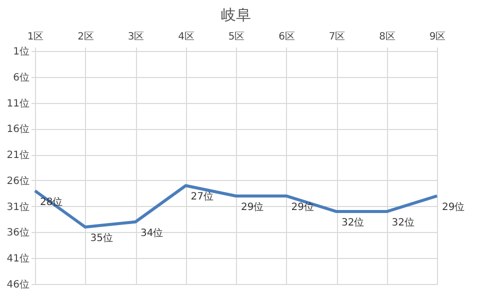 This screenshot has width=493, height=303. Describe the element at coordinates (236, 37) in the screenshot. I see `x-tick-label: 5区` at that location.